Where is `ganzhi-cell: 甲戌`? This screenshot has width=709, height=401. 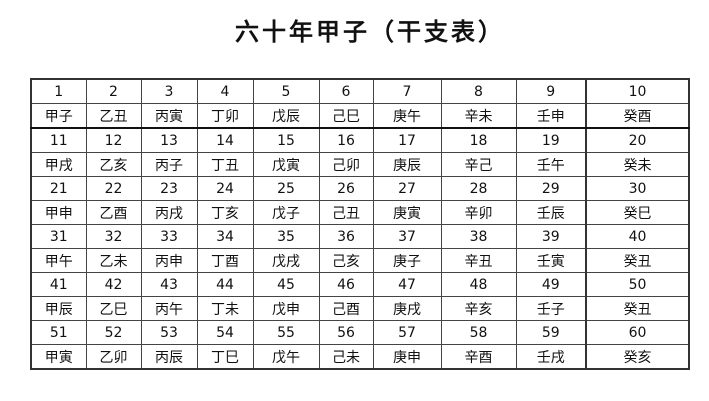 ganzhi-cell: 甲戌 is located at coordinates (58, 164).